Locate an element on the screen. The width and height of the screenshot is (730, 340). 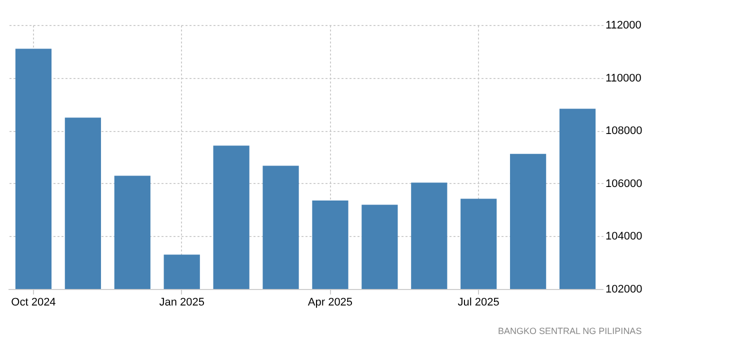
y-tick-label: 102000 is located at coordinates (624, 290).